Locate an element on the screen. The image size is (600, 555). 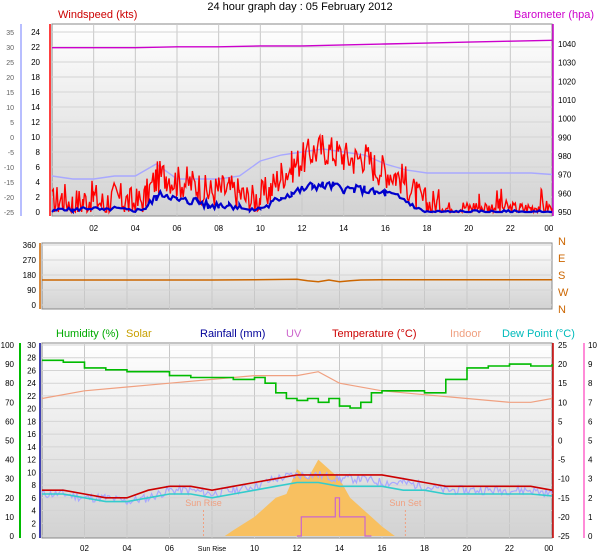
uv-tick-label: 3 is located at coordinates (590, 479).